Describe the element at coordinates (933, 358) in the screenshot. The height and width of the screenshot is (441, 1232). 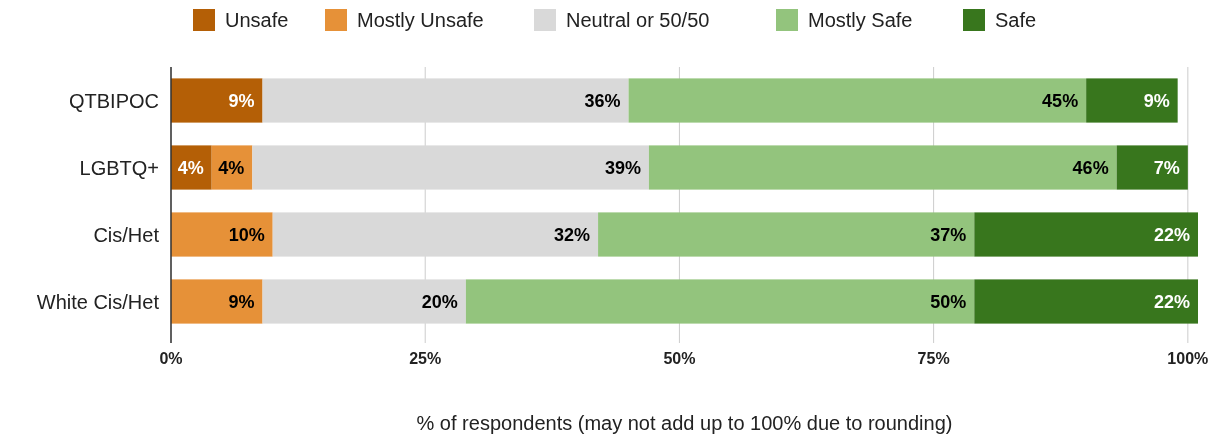
I see `x-tick-label: 75%` at that location.